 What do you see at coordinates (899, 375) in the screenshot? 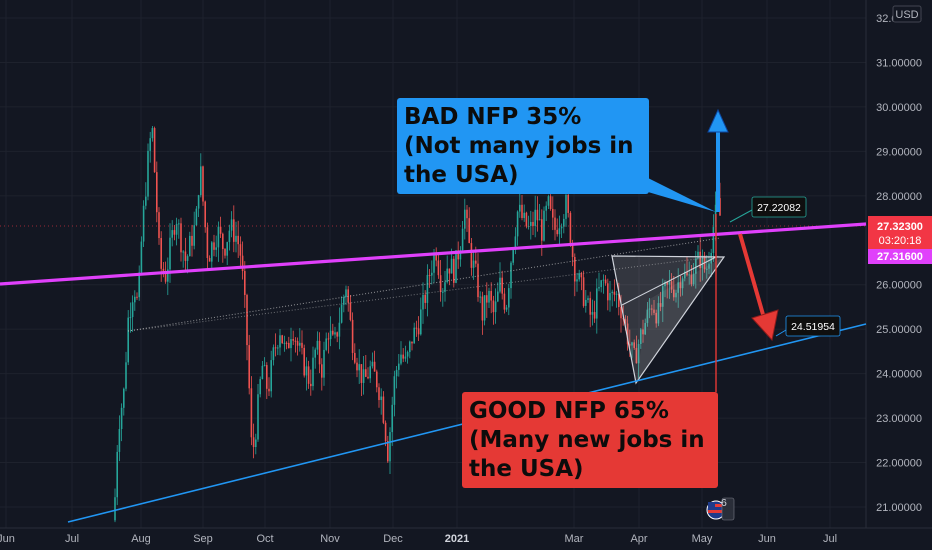
I see `price-tick-label: 24.00000` at bounding box center [899, 375].